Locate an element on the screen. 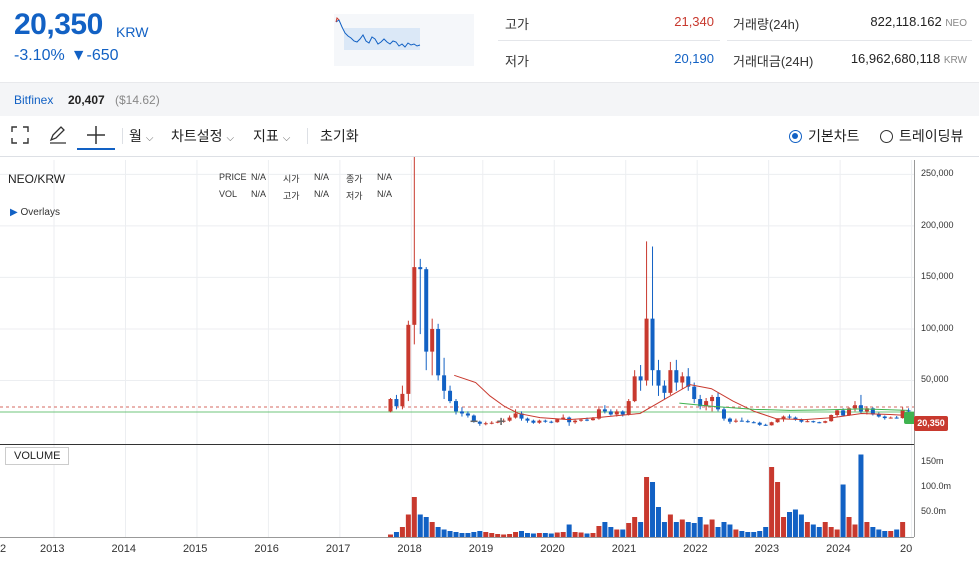  triangle-right-icon: ▶ is located at coordinates (14, 212).